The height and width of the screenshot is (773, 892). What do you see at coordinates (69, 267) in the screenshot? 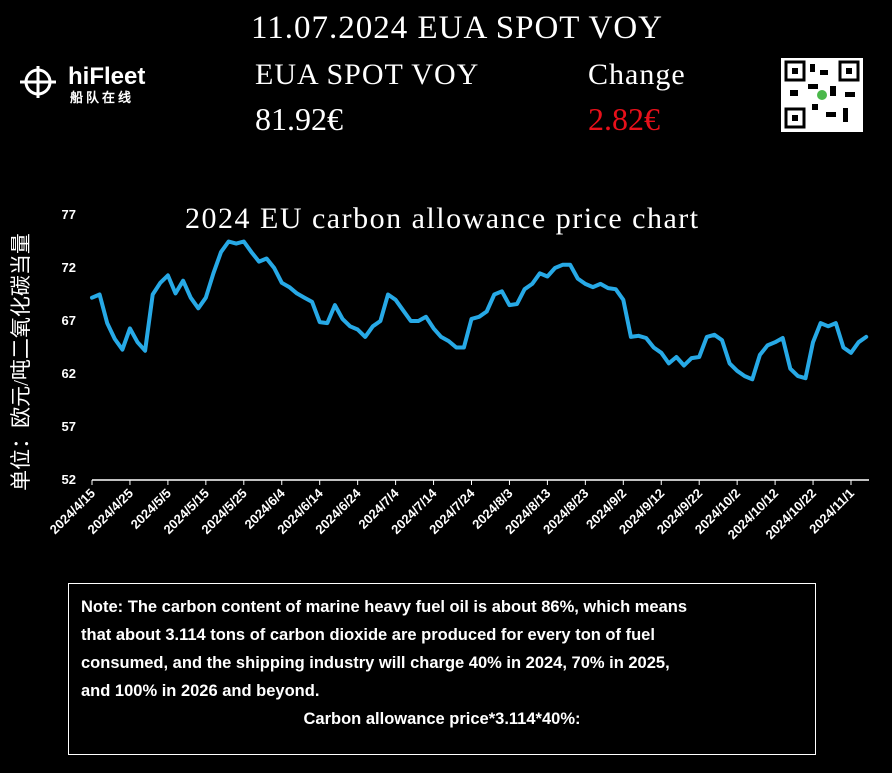
I see `y-tick-label: 72` at bounding box center [69, 267].